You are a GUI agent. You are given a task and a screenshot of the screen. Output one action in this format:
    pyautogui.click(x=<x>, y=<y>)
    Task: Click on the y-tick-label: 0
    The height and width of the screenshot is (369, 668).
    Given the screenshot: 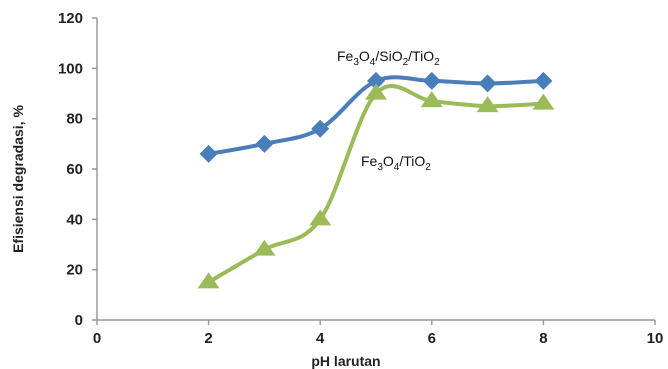 What is the action you would take?
    pyautogui.click(x=79, y=320)
    